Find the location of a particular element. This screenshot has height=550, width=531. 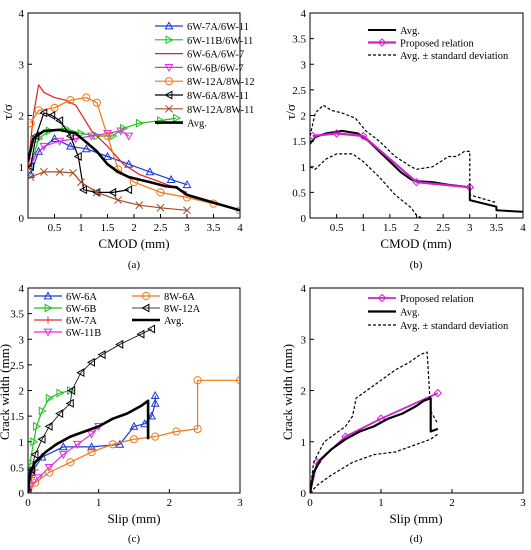

y-tick-label-b-7: 3.5 is located at coordinates (299, 40).